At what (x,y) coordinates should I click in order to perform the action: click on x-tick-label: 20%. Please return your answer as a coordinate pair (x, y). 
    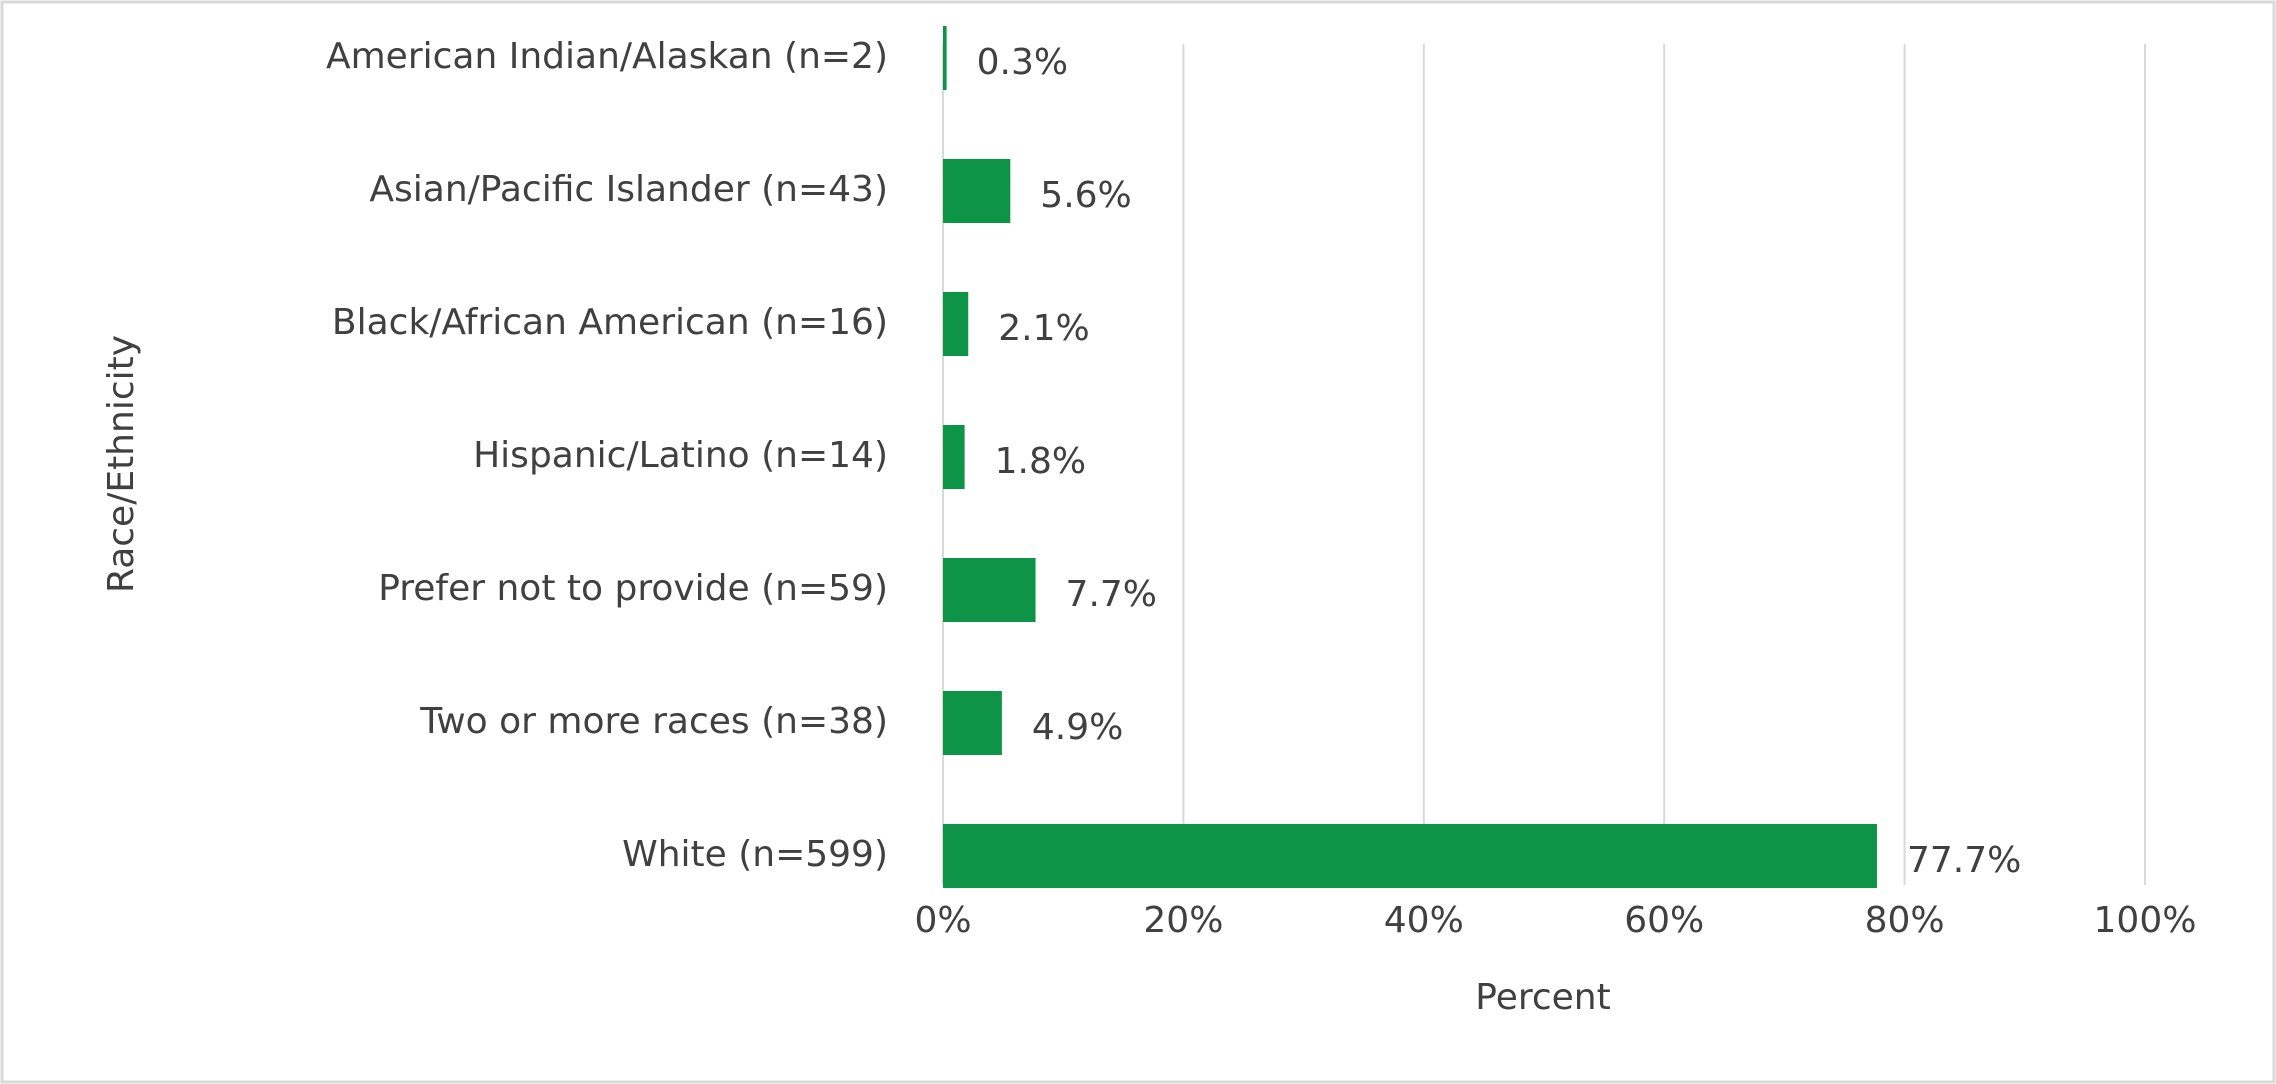
    Looking at the image, I should click on (1183, 920).